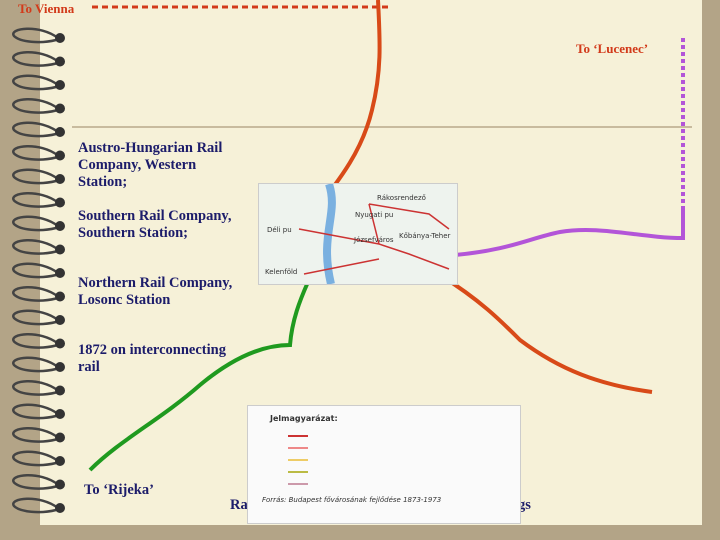 The height and width of the screenshot is (540, 720). Describe the element at coordinates (119, 490) in the screenshot. I see `rijeka-label: To ‘Rijeka’` at that location.